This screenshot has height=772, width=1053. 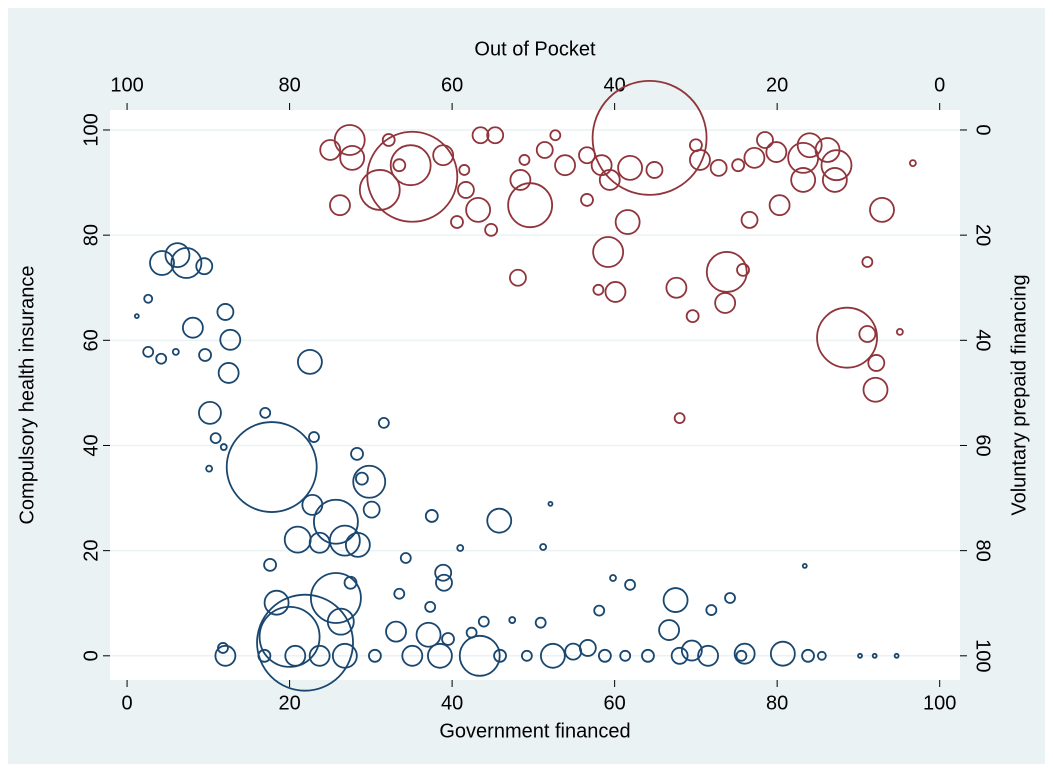 I want to click on y-tick-label: 40, so click(x=91, y=445).